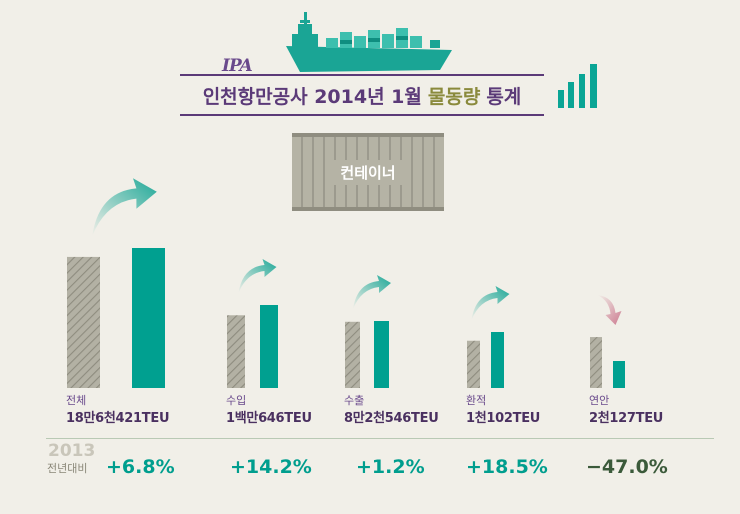  Describe the element at coordinates (269, 418) in the screenshot. I see `value-label-1: 1백만646TEU` at that location.